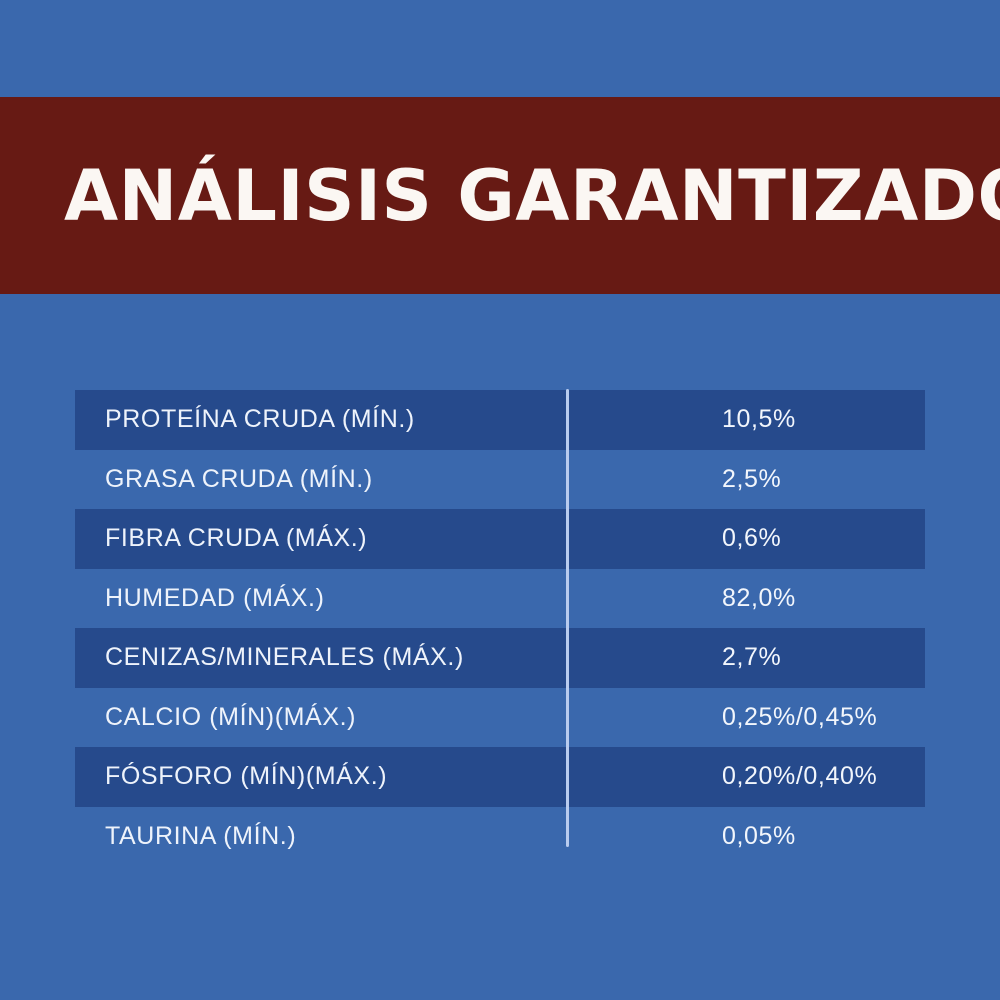  I want to click on table-row: CENIZAS/MINERALES (MÁX.) 2,7%, so click(500, 658).